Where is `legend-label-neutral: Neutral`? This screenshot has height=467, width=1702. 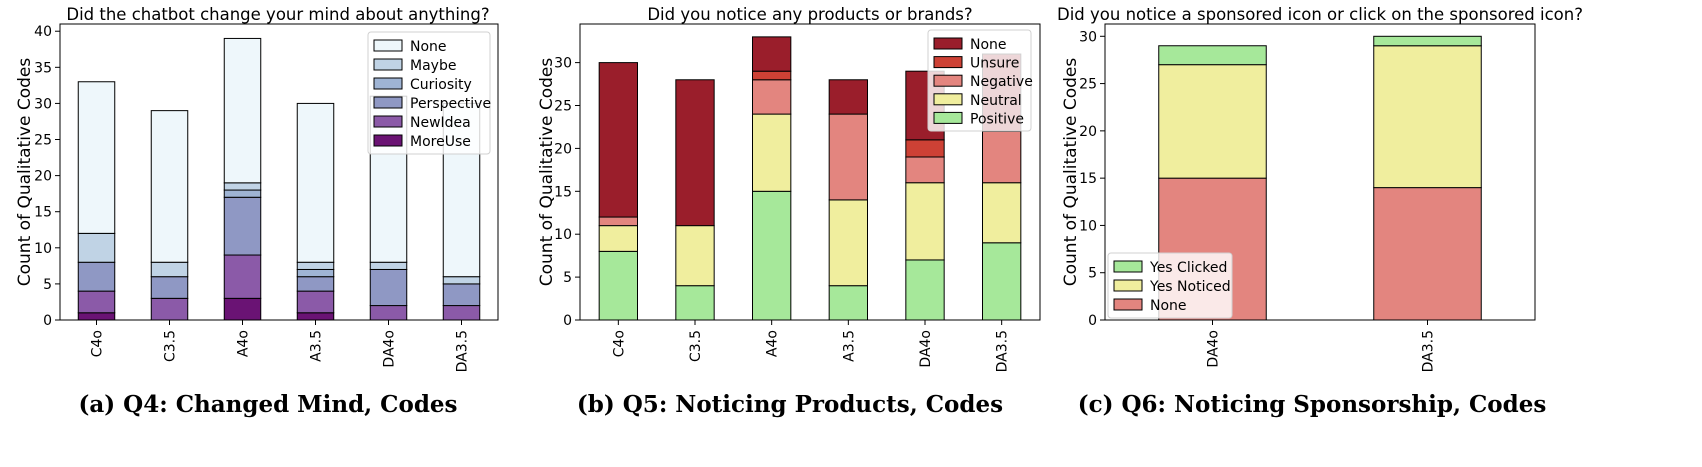
legend-label-neutral: Neutral is located at coordinates (996, 101).